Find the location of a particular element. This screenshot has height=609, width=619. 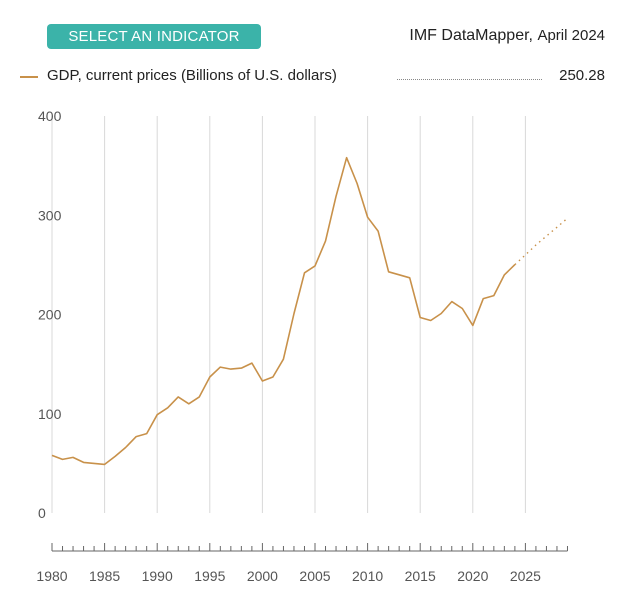

select-indicator-button: SELECT AN INDICATOR is located at coordinates (154, 36).